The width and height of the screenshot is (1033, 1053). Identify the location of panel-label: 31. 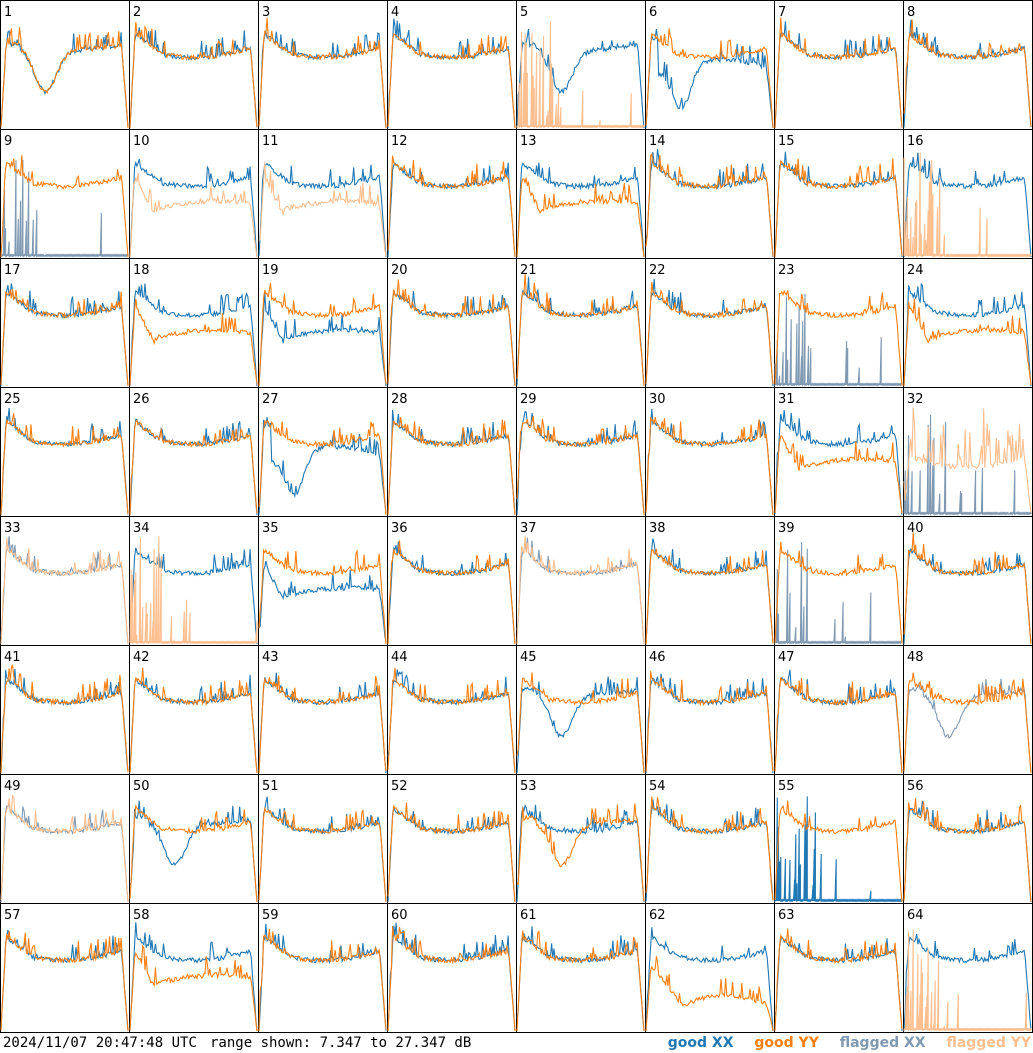
(786, 399).